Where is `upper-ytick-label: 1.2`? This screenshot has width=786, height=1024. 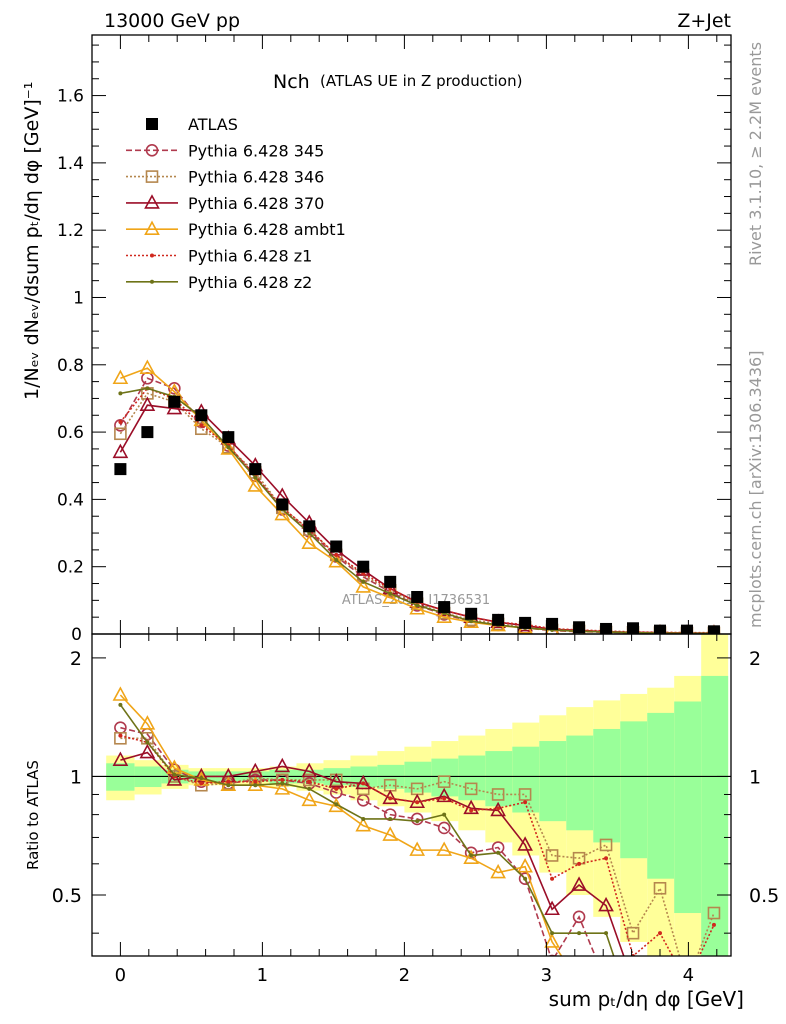 upper-ytick-label: 1.2 is located at coordinates (70, 231).